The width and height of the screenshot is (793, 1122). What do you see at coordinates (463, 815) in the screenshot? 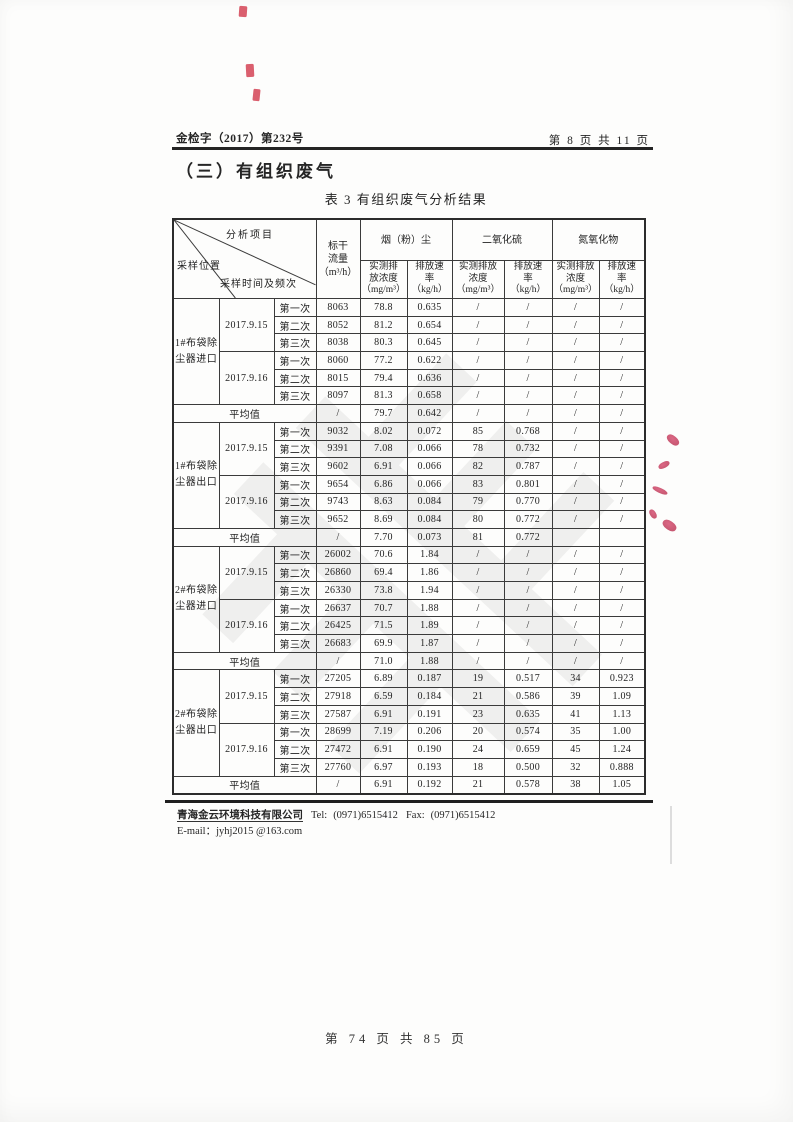
I see `fax-number: (0971)6515412` at bounding box center [463, 815].